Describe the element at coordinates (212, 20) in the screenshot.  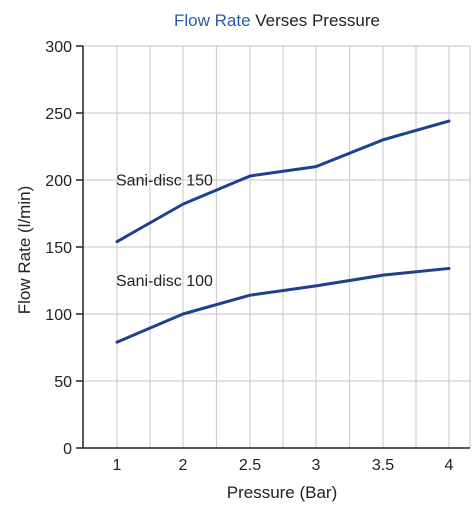
I see `chart-title-highlight: Flow Rate` at that location.